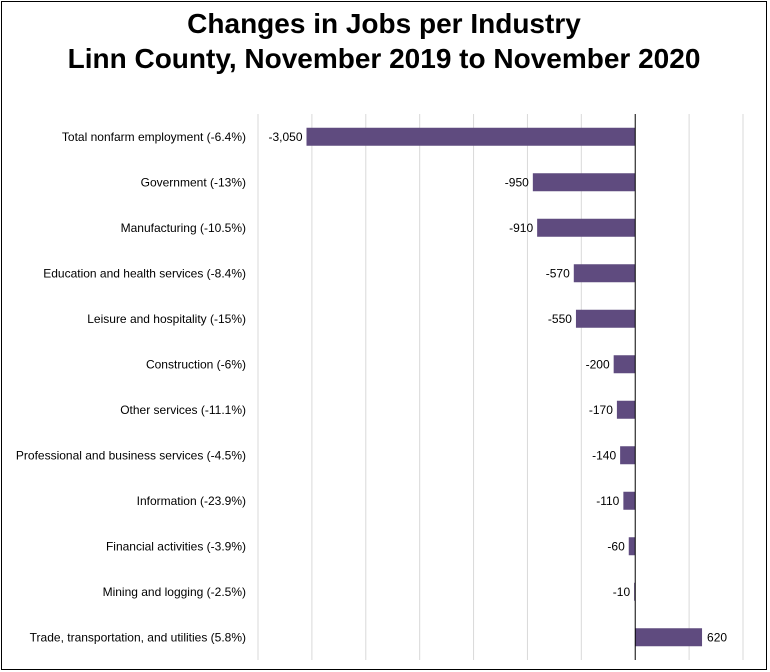 This screenshot has height=672, width=770. What do you see at coordinates (604, 455) in the screenshot?
I see `data-label: -140` at bounding box center [604, 455].